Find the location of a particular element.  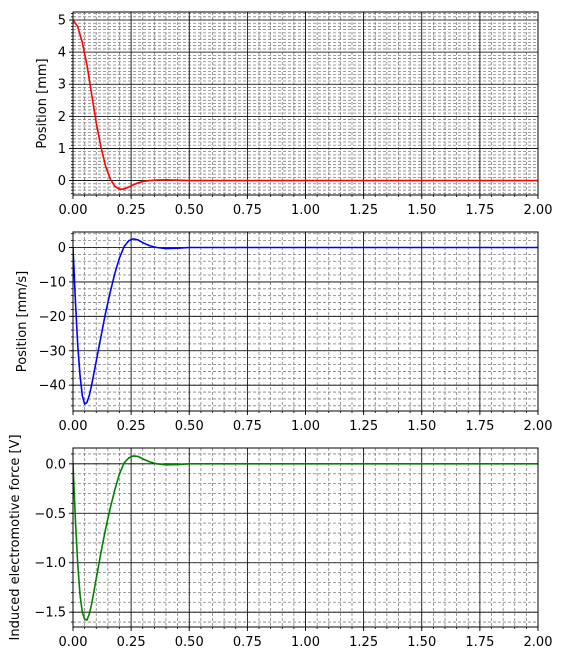

y-tick-label: −20 is located at coordinates (52, 317).